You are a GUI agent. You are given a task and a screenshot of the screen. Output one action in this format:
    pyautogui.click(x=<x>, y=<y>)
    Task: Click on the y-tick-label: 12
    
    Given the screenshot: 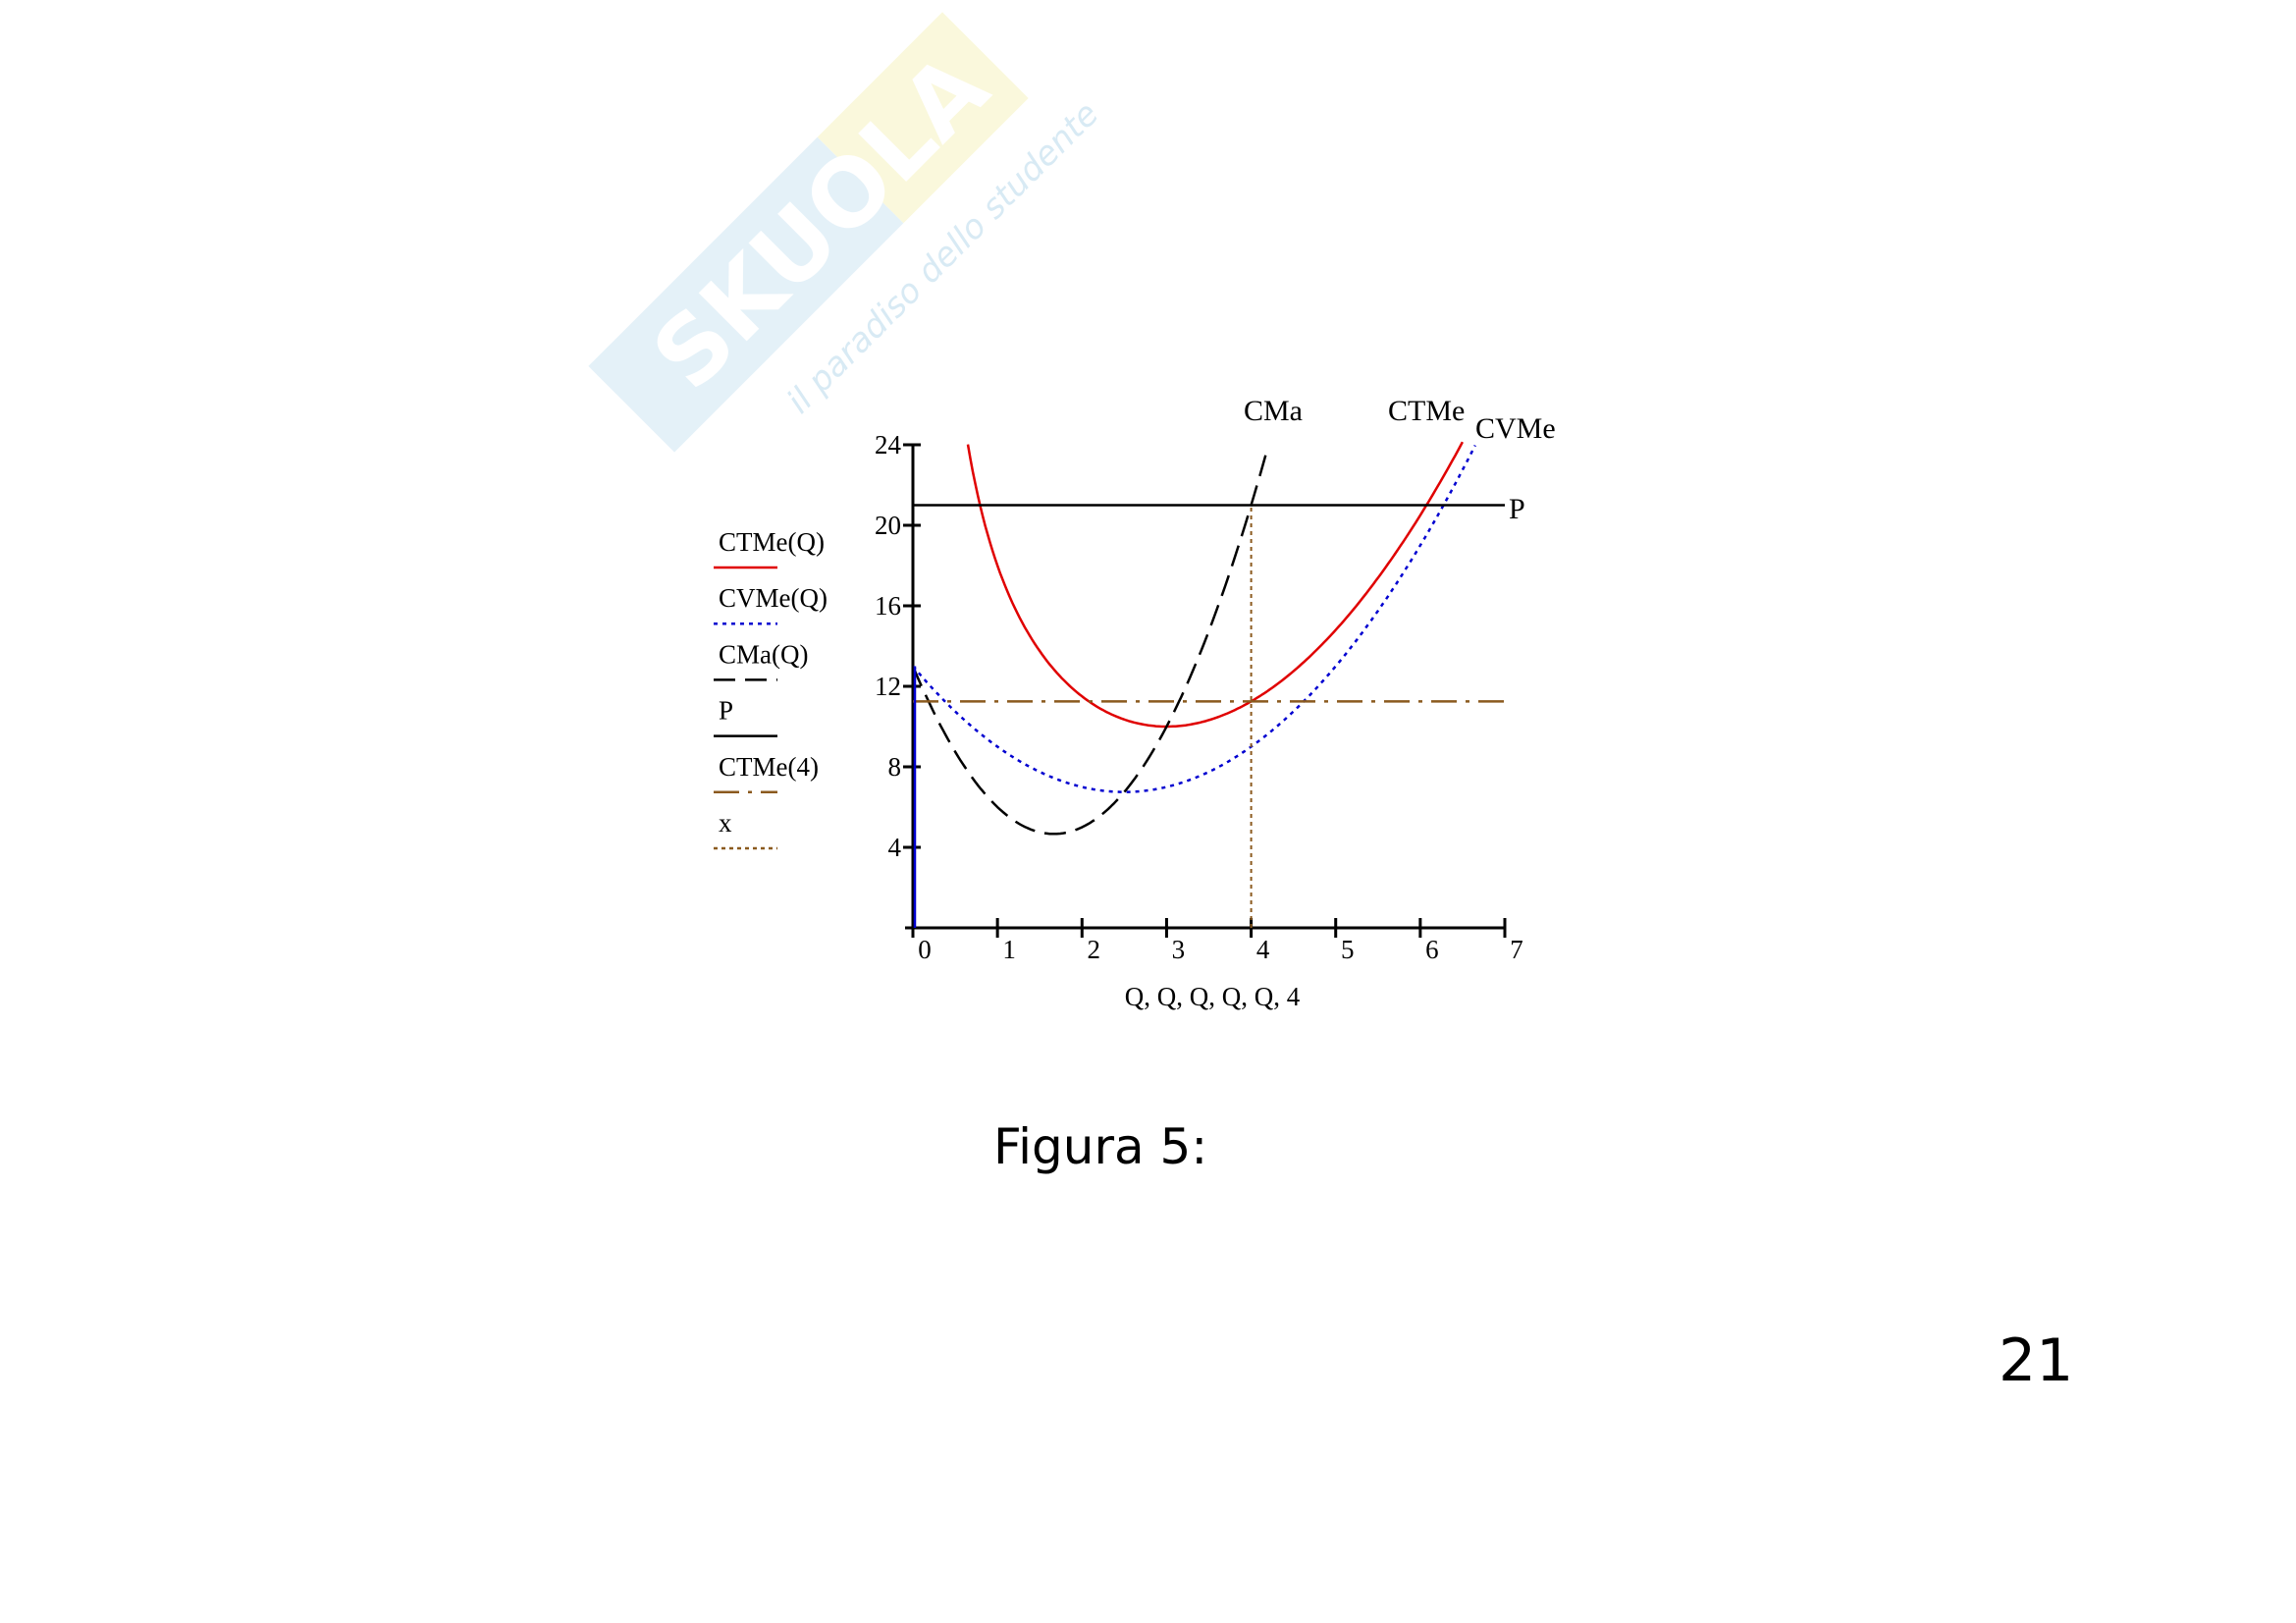 What is the action you would take?
    pyautogui.click(x=888, y=686)
    